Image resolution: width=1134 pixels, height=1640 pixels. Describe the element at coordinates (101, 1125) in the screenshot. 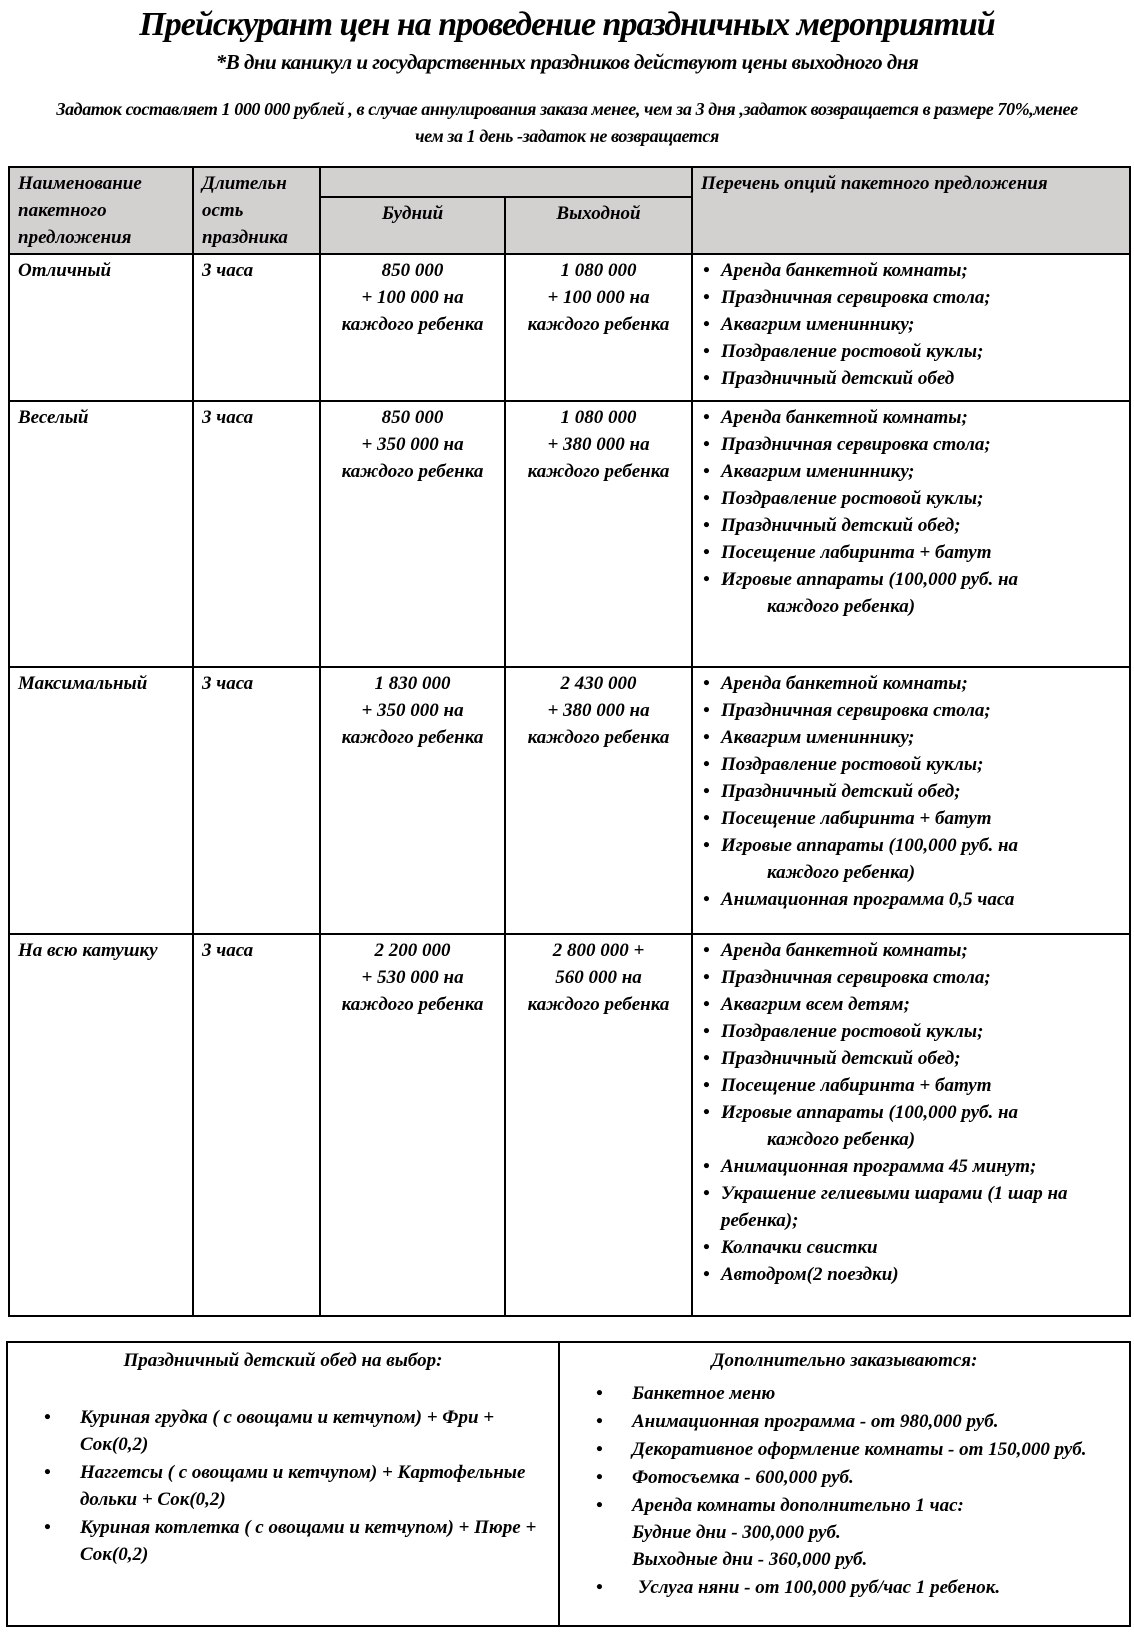

I see `package-name: На всю катушку` at that location.